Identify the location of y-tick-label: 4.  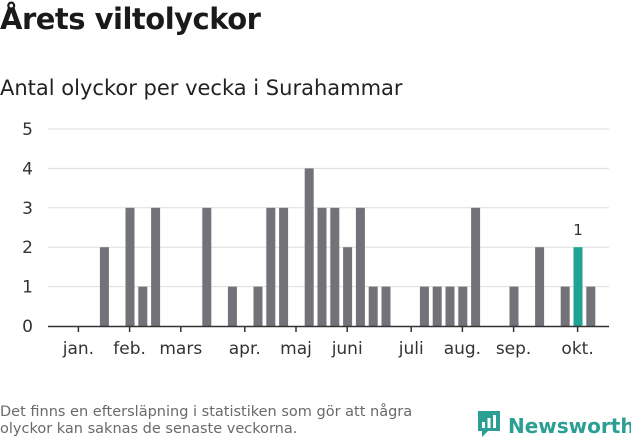
(27, 169).